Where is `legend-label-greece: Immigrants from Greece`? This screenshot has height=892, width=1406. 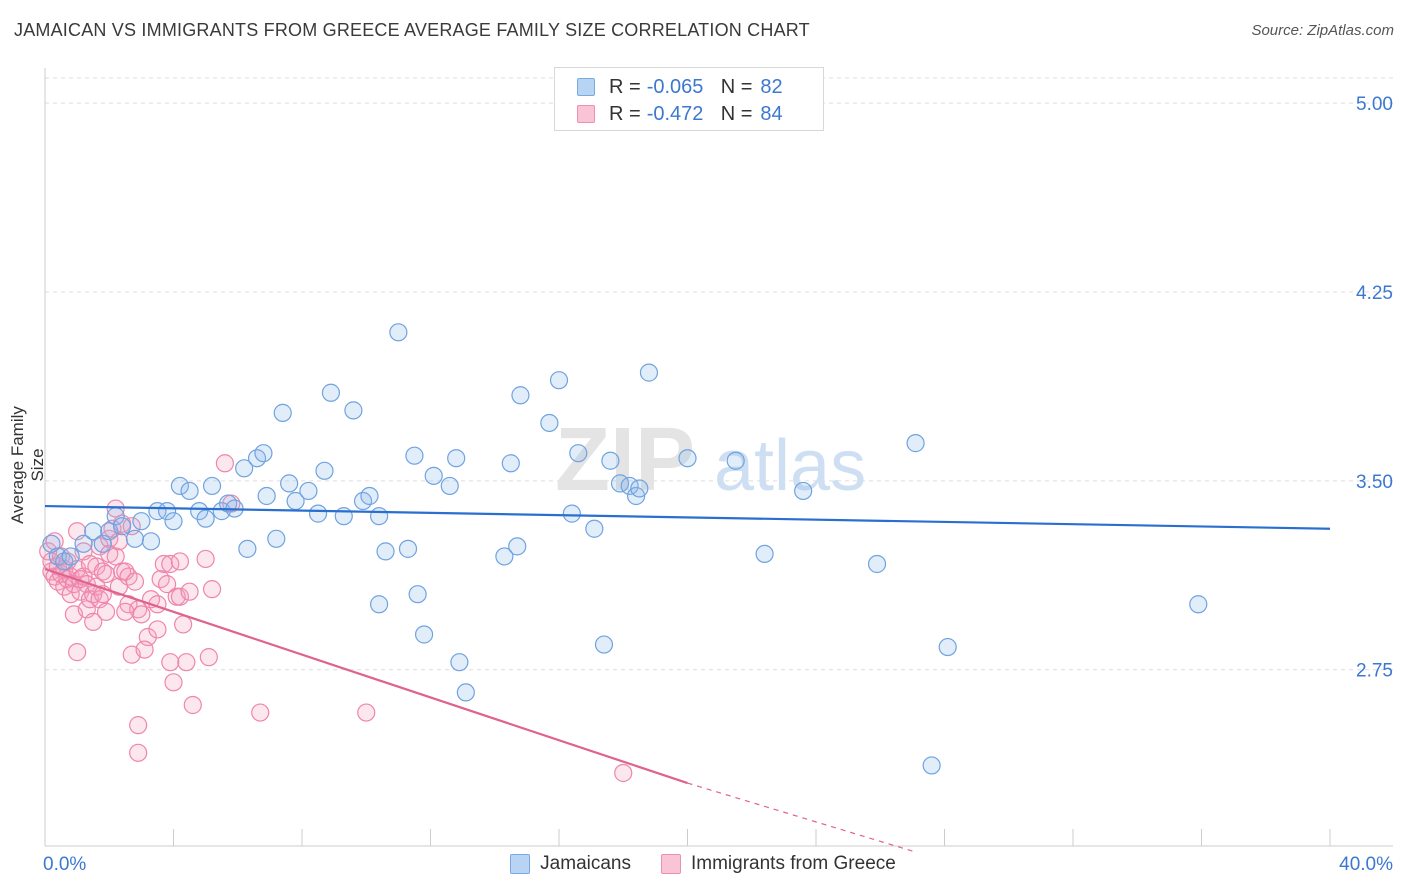
legend-label-greece: Immigrants from Greece is located at coordinates (793, 863).